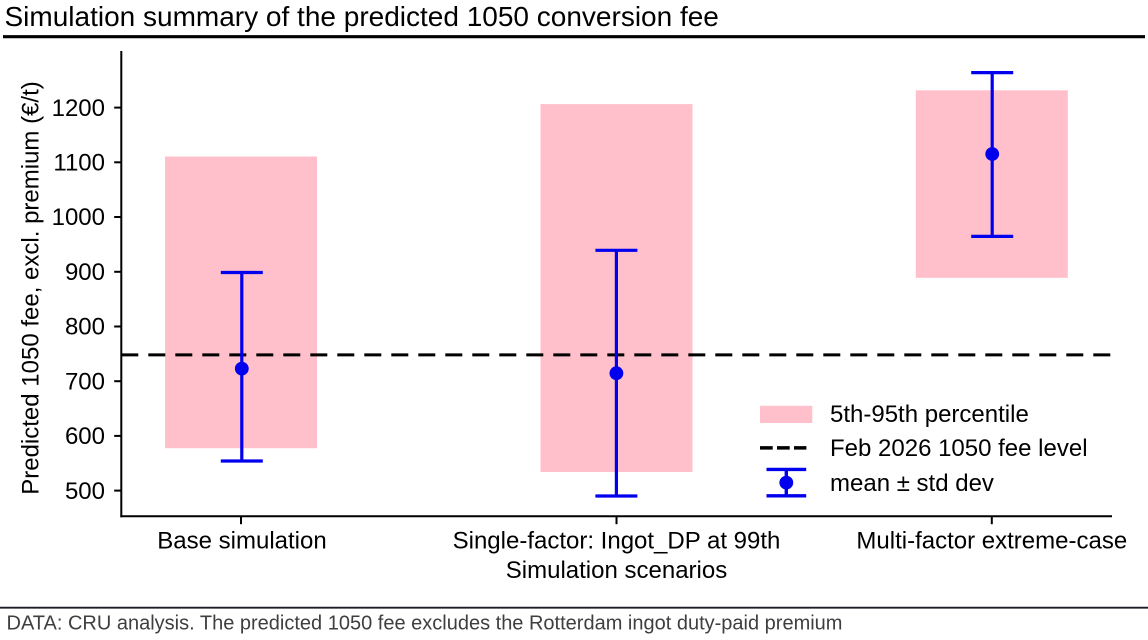 The width and height of the screenshot is (1148, 640). What do you see at coordinates (929, 414) in the screenshot?
I see `svg-text: 5th-95th percentile` at bounding box center [929, 414].